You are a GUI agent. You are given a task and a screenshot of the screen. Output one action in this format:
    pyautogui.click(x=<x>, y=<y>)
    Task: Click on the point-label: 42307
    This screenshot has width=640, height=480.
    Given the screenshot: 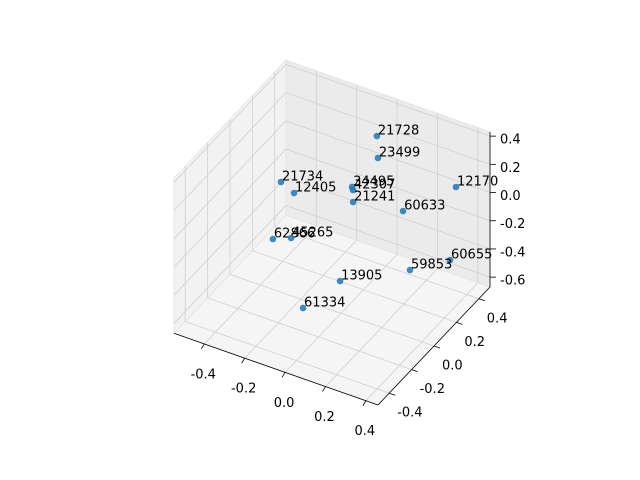 What is the action you would take?
    pyautogui.click(x=374, y=185)
    